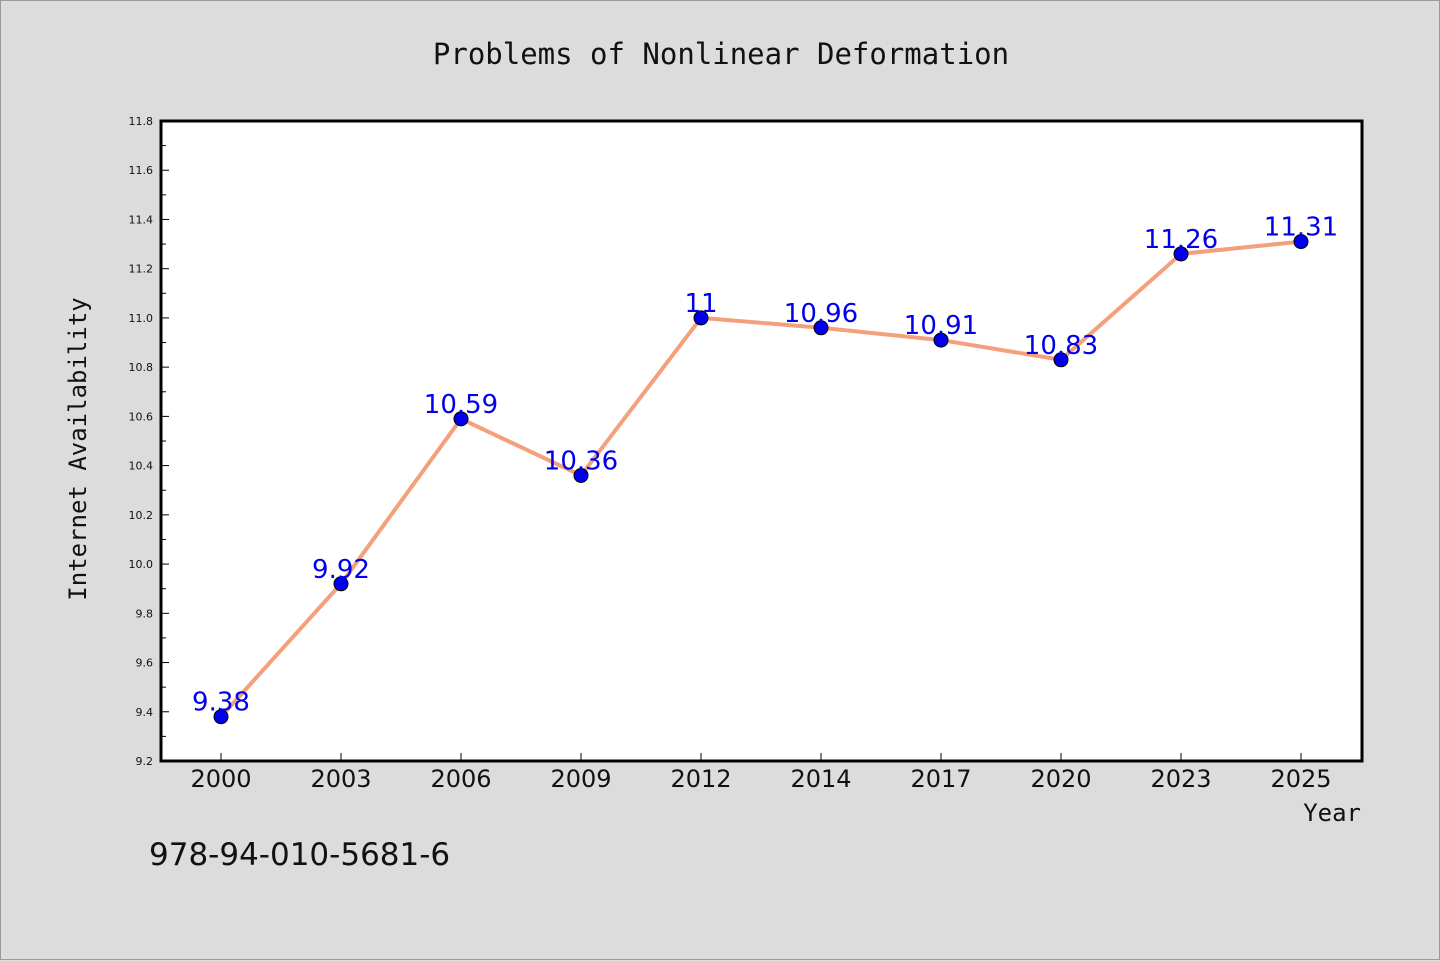  I want to click on data-label: 10.91, so click(941, 326).